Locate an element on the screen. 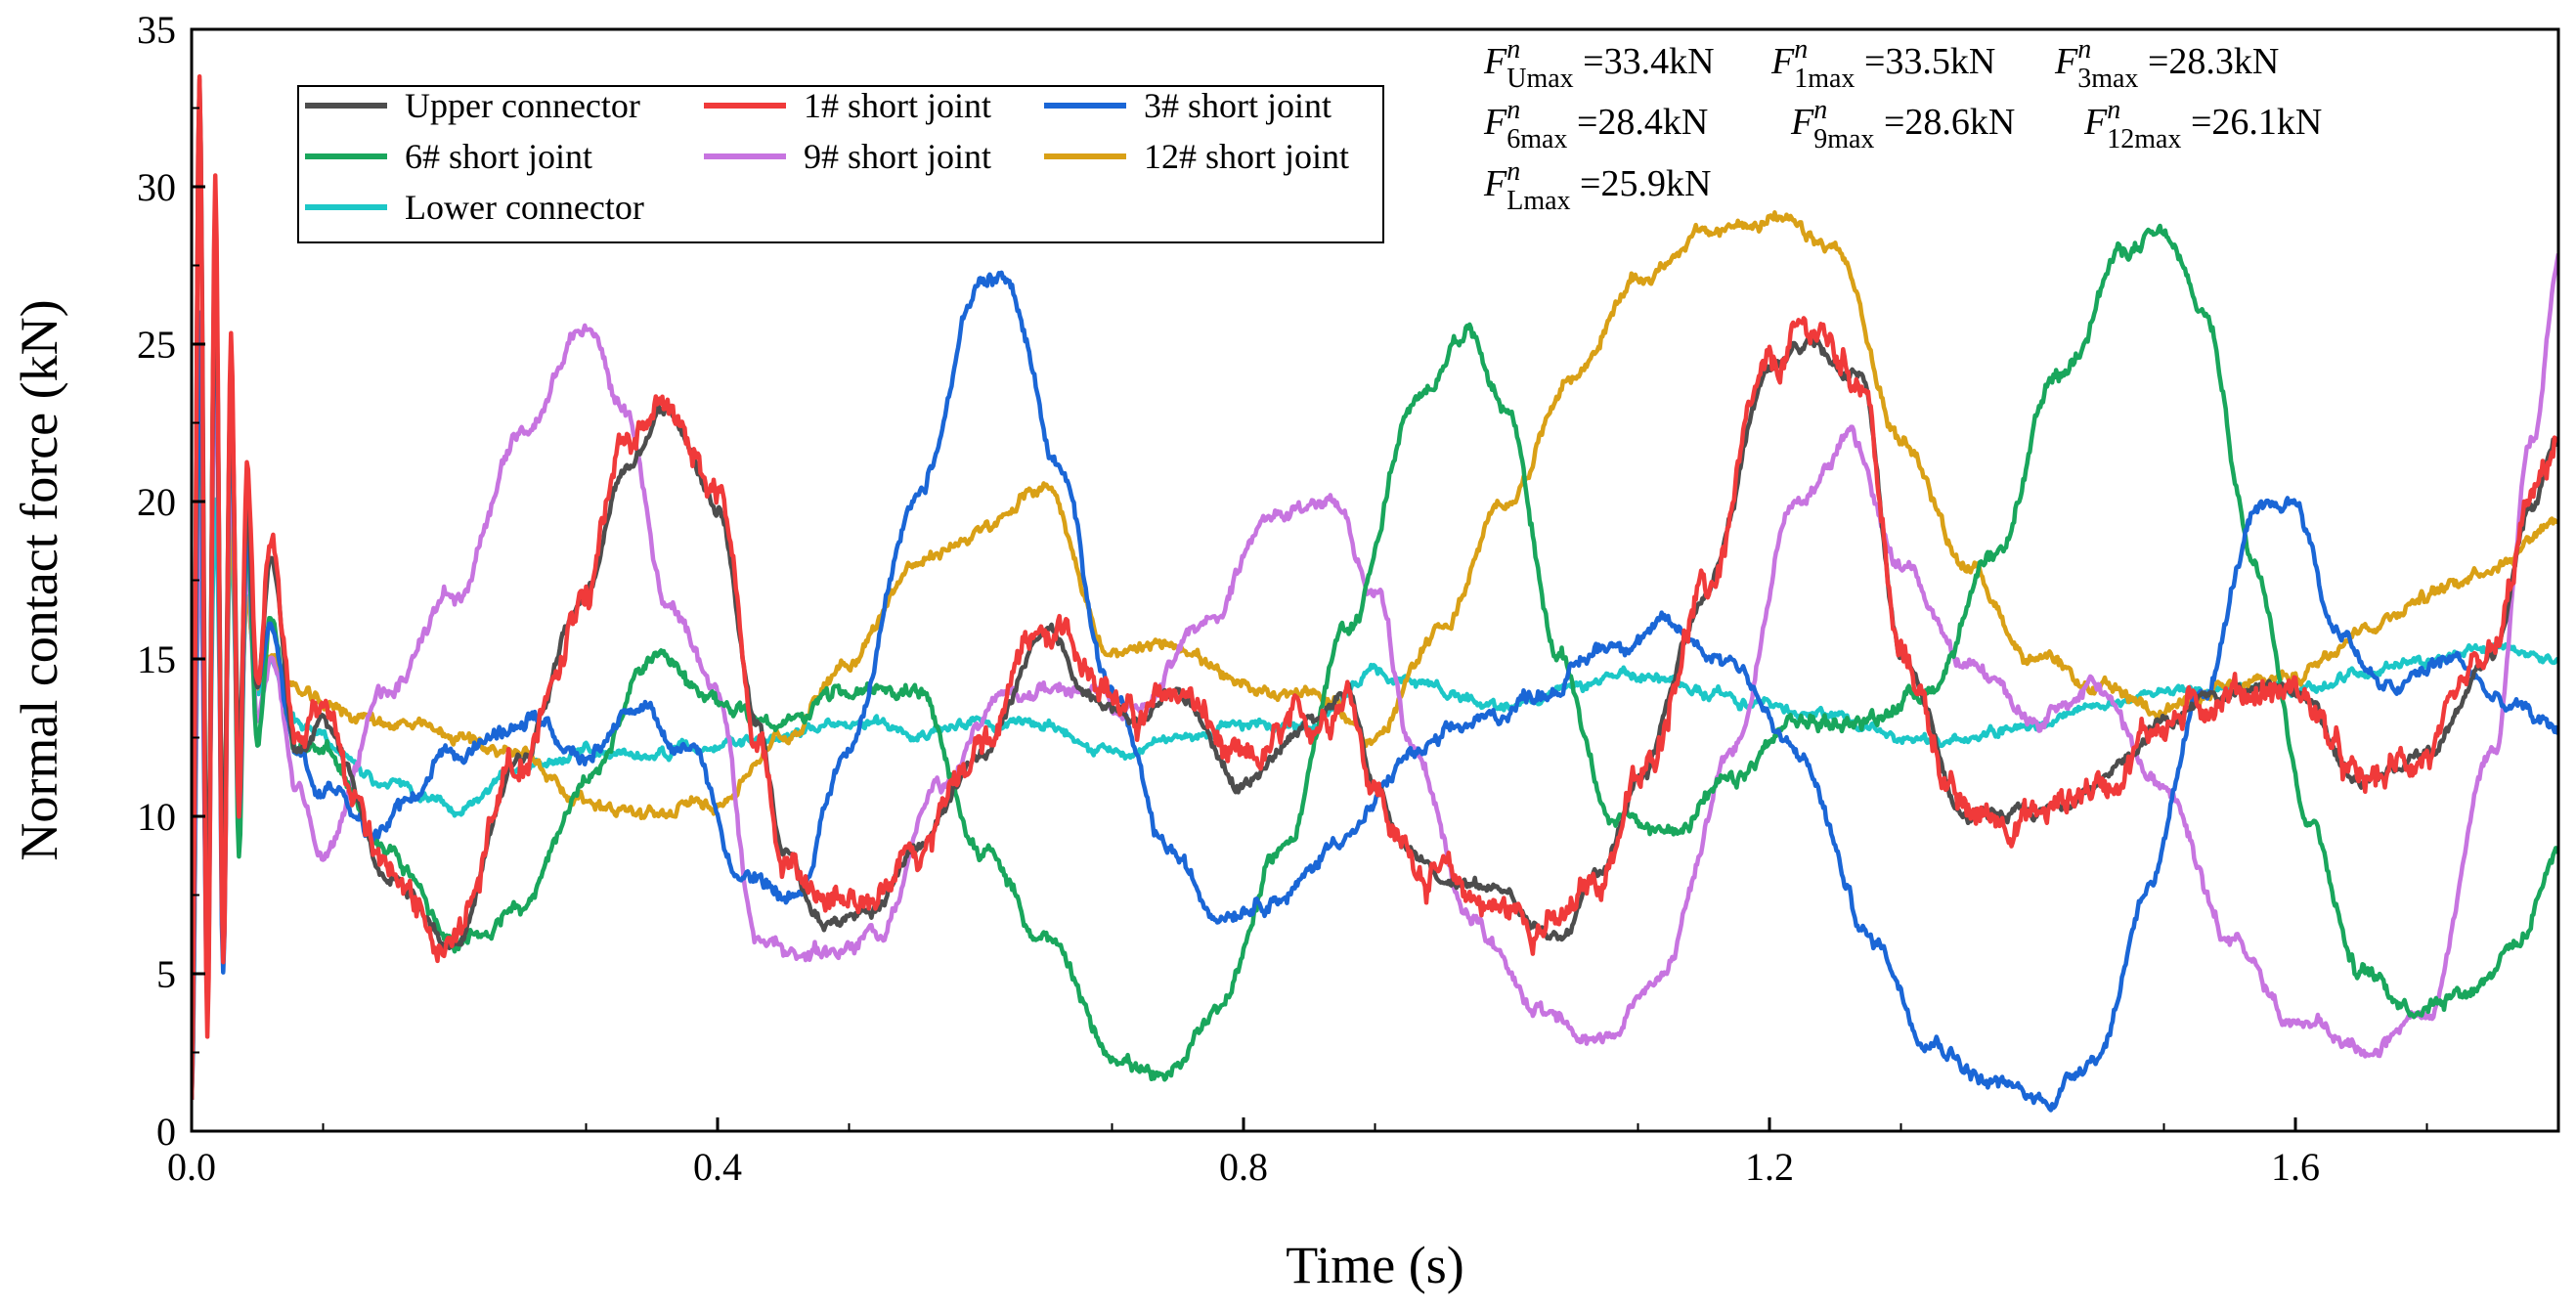  legend-label: 6# short joint is located at coordinates (498, 156).